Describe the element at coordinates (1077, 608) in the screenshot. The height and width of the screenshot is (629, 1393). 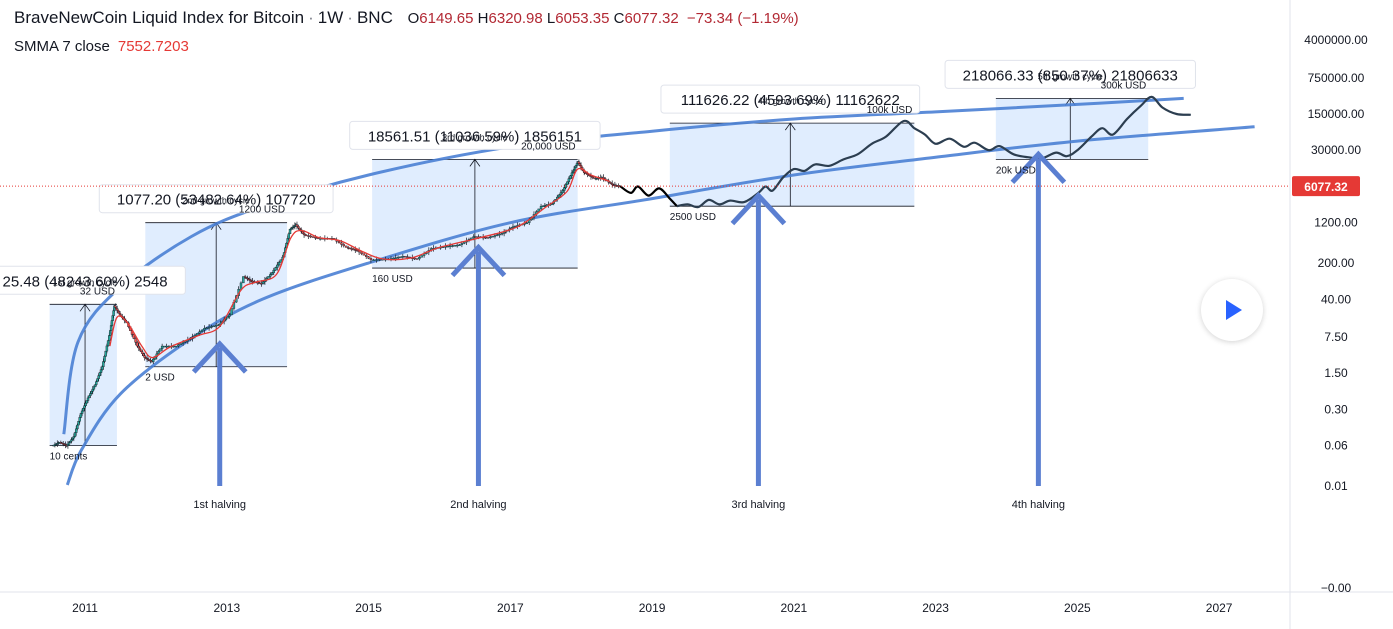
I see `time-tick-label: 2025` at that location.